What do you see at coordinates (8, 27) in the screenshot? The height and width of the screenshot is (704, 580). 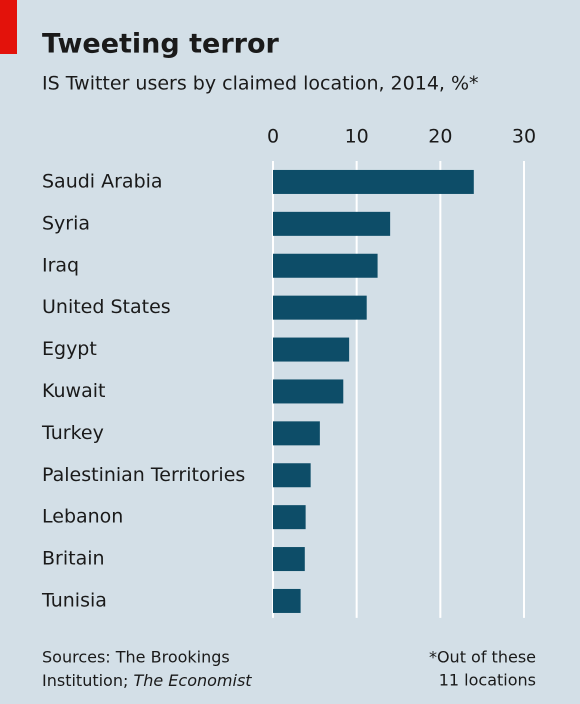 I see `red-tab` at bounding box center [8, 27].